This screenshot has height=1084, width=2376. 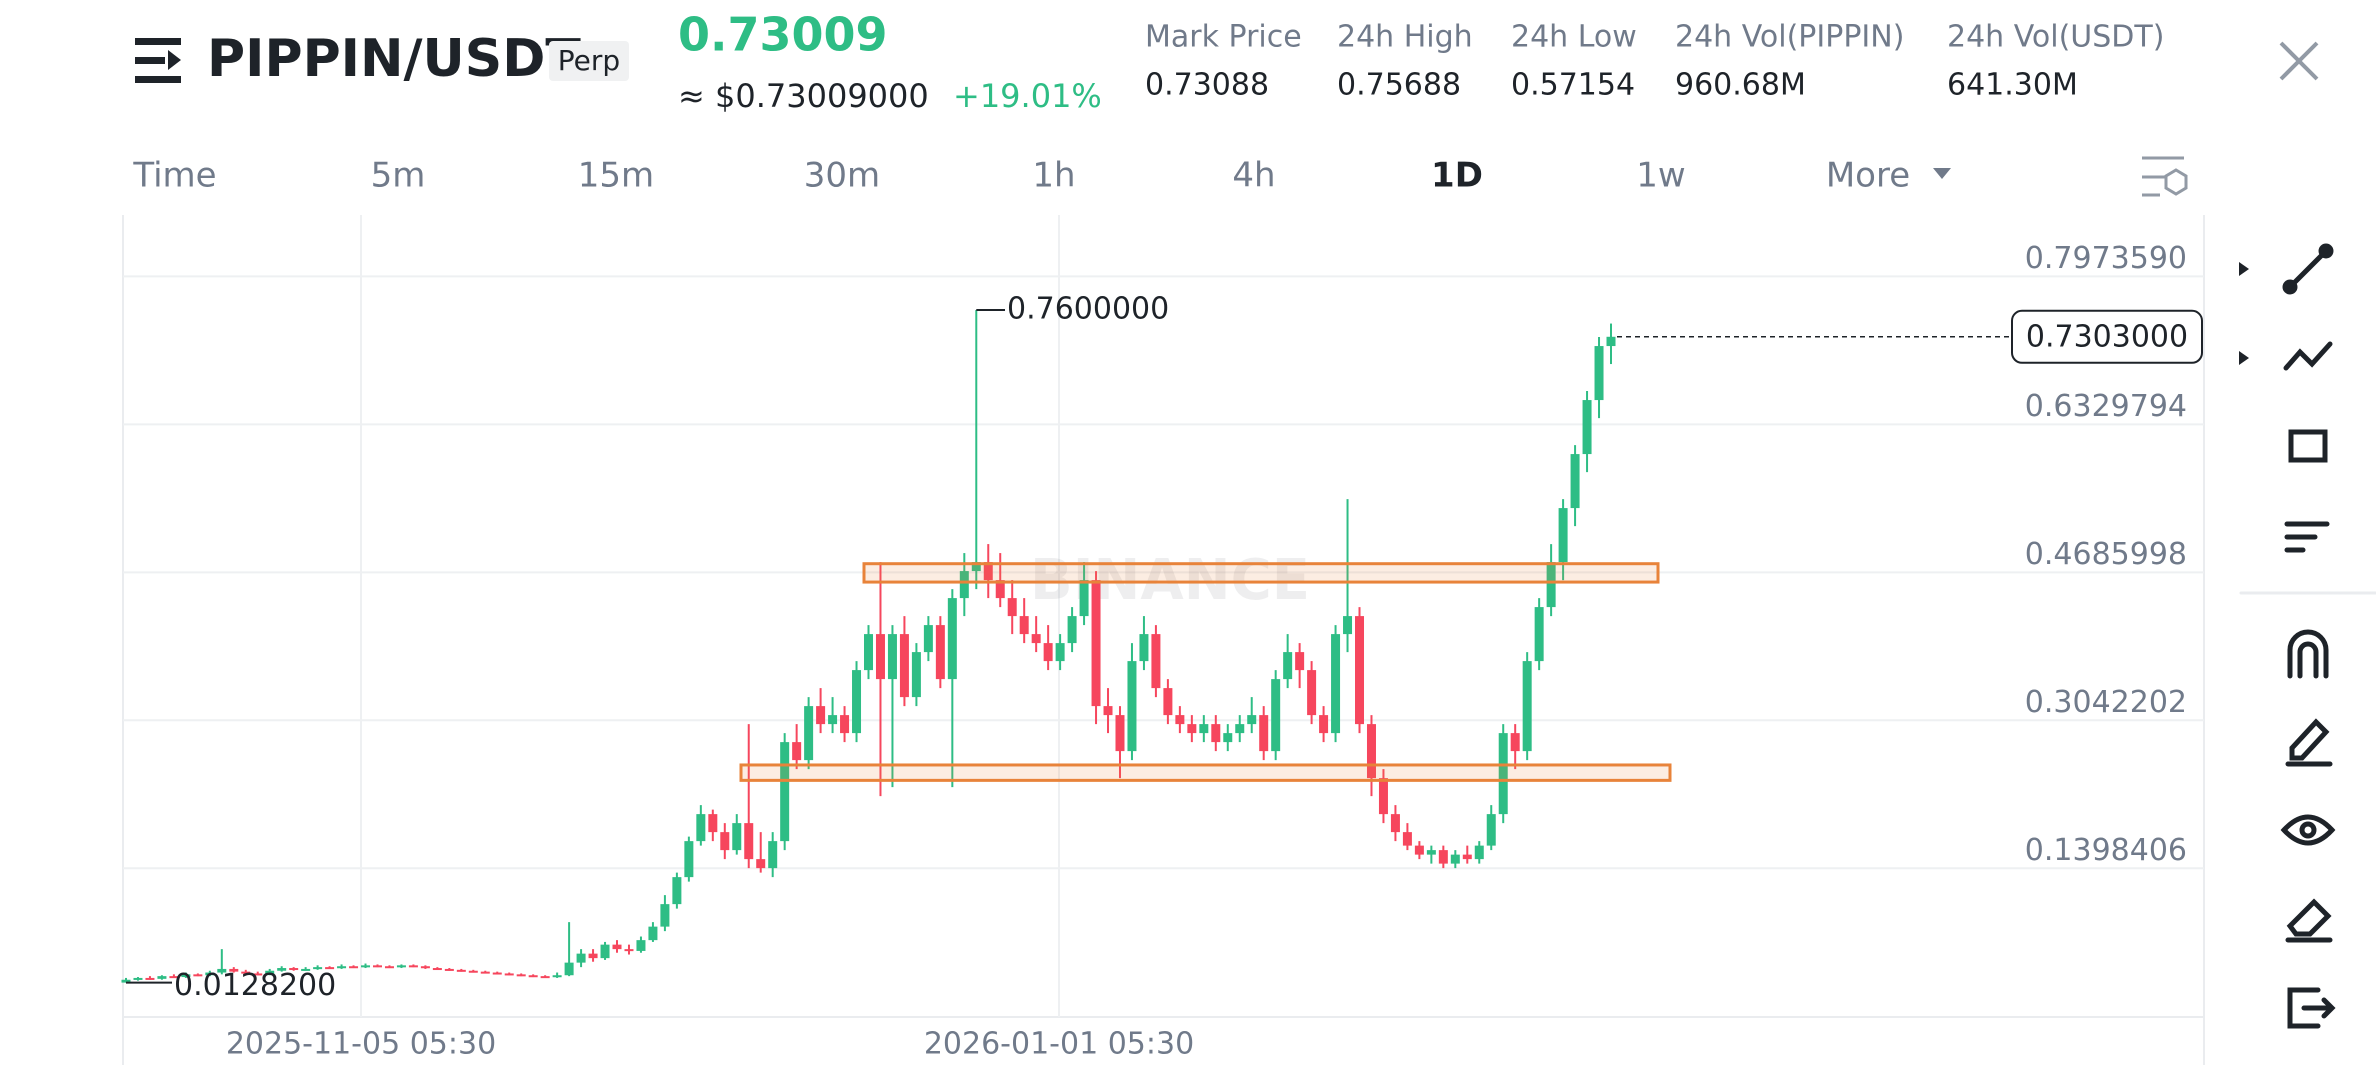 I want to click on stat-label: 24h High, so click(x=1405, y=37).